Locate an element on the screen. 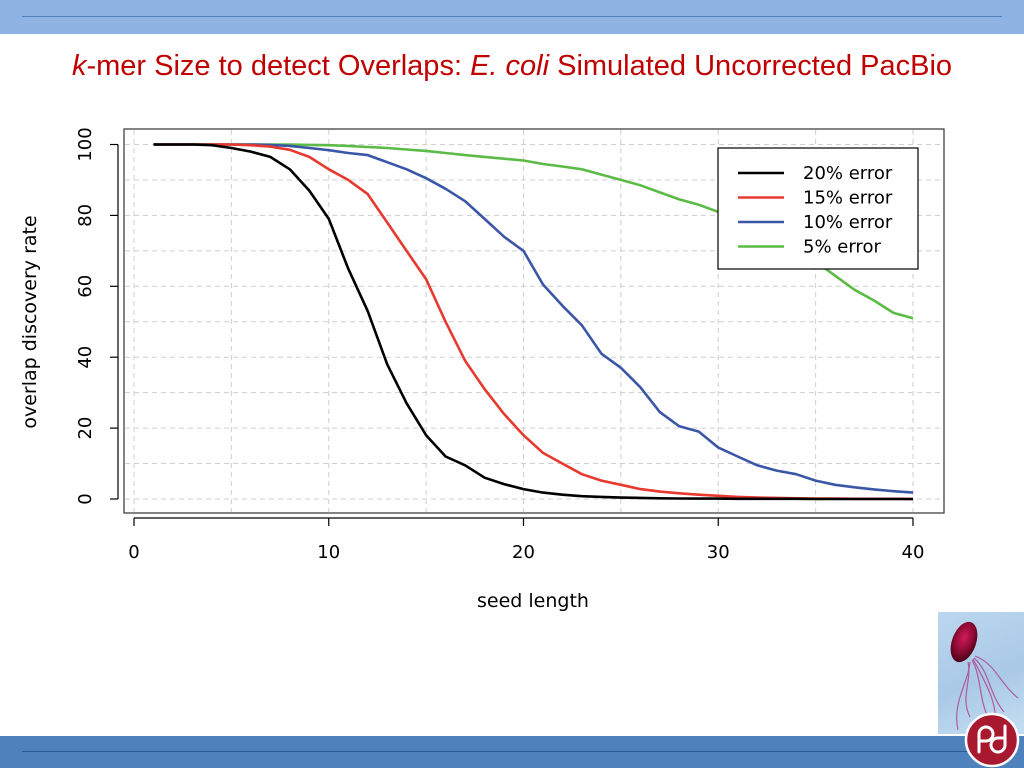  title-mid: -mer Size to detect Overlaps: is located at coordinates (278, 66).